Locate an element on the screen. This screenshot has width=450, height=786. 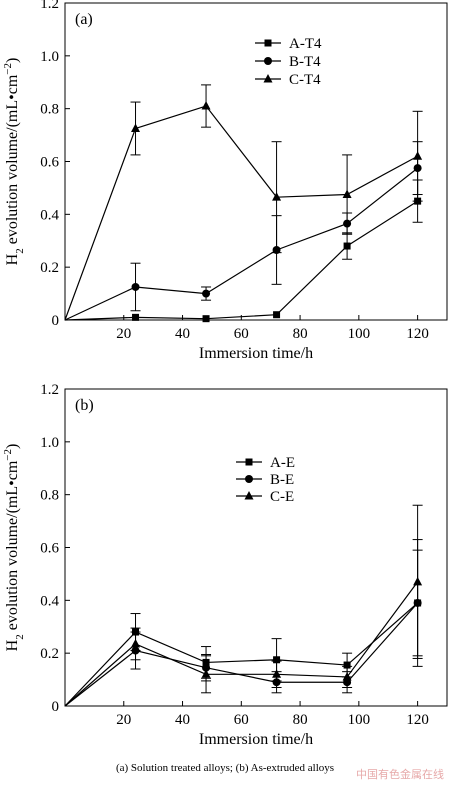
legend-label: B-E is located at coordinates (282, 480).